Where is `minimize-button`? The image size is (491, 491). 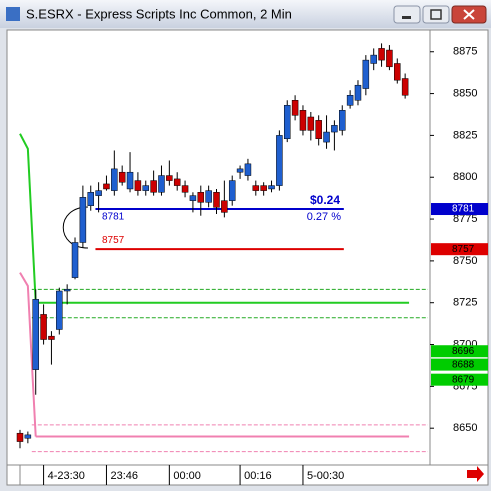
minimize-button is located at coordinates (407, 14).